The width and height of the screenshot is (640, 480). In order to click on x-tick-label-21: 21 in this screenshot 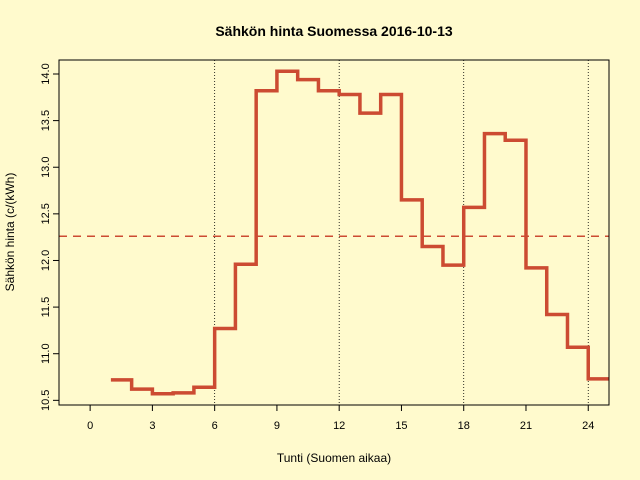, I will do `click(526, 426)`.